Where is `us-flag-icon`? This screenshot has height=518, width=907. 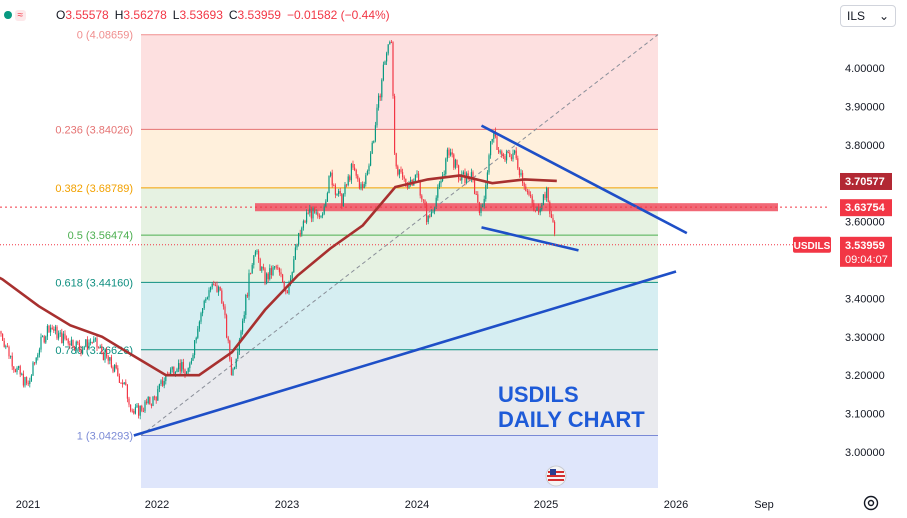 us-flag-icon is located at coordinates (556, 476).